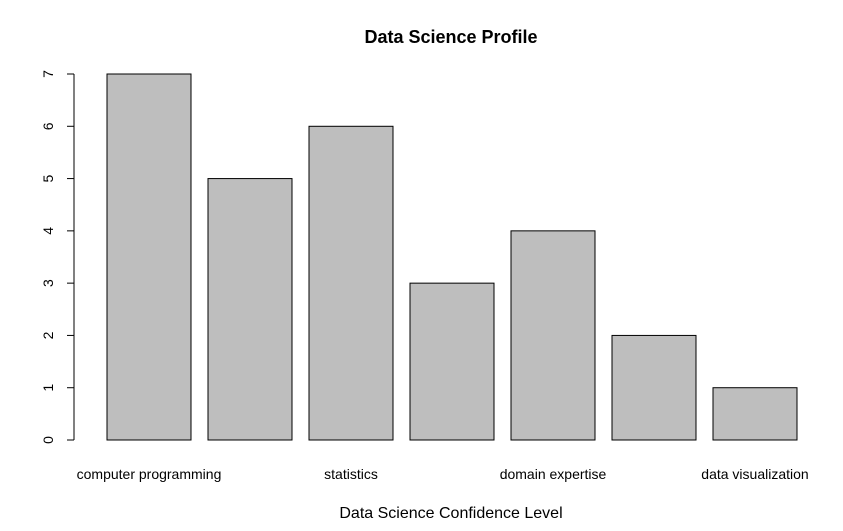  Describe the element at coordinates (553, 474) in the screenshot. I see `x-tick-label: domain expertise` at that location.